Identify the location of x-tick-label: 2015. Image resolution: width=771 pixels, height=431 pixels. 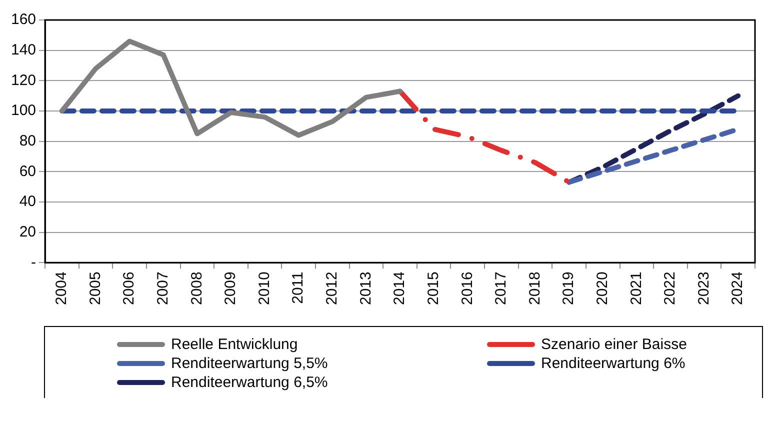
(433, 289).